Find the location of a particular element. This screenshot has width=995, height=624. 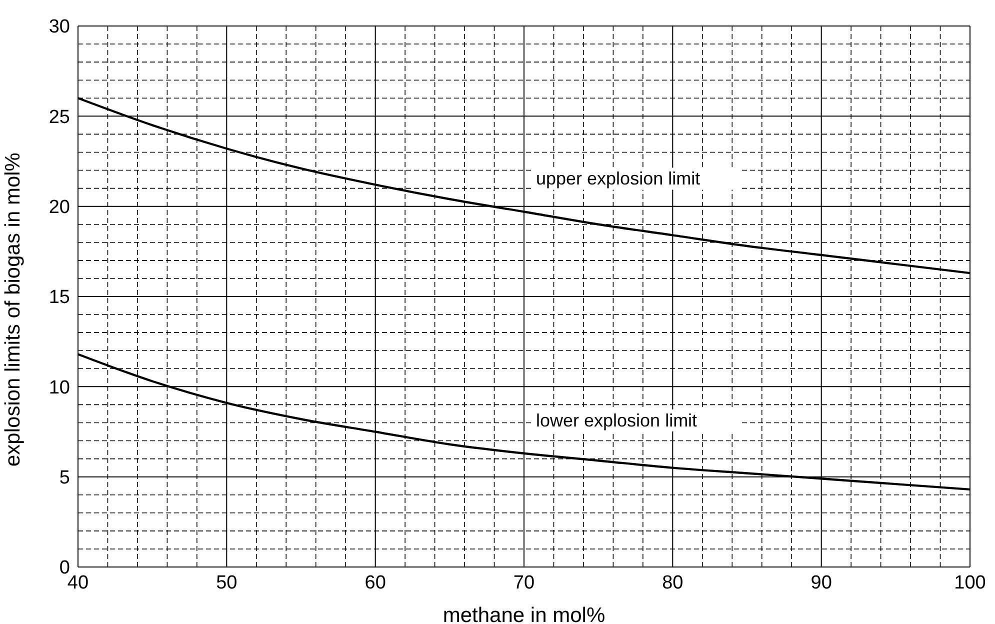

x-tick-label: 60 is located at coordinates (375, 583).